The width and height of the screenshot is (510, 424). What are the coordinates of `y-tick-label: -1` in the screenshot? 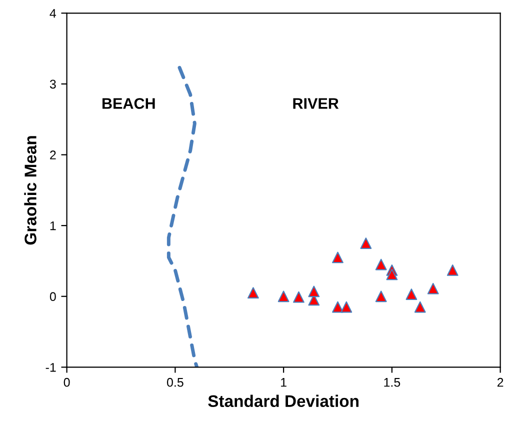 It's located at (51, 367).